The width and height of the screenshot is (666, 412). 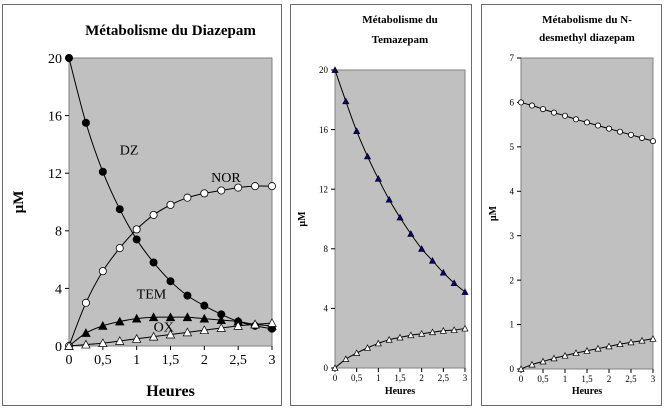 What do you see at coordinates (378, 378) in the screenshot?
I see `x-tick-label: 1` at bounding box center [378, 378].